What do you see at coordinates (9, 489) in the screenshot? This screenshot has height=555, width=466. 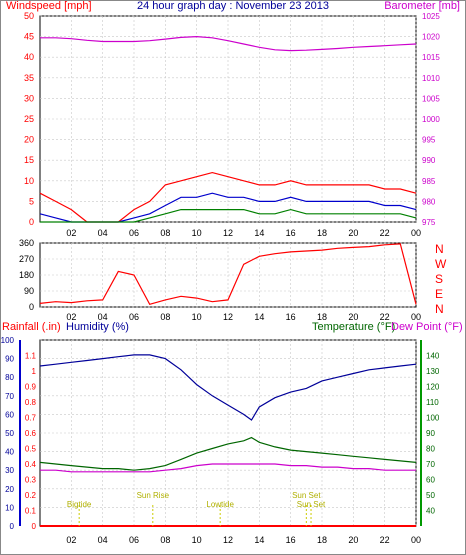 I see `humidity-tick-label: 20` at bounding box center [9, 489].